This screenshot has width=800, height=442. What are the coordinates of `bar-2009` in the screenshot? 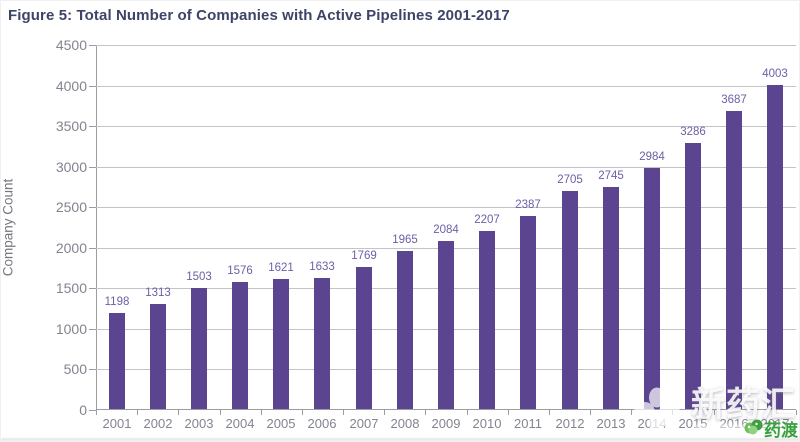 It's located at (446, 325).